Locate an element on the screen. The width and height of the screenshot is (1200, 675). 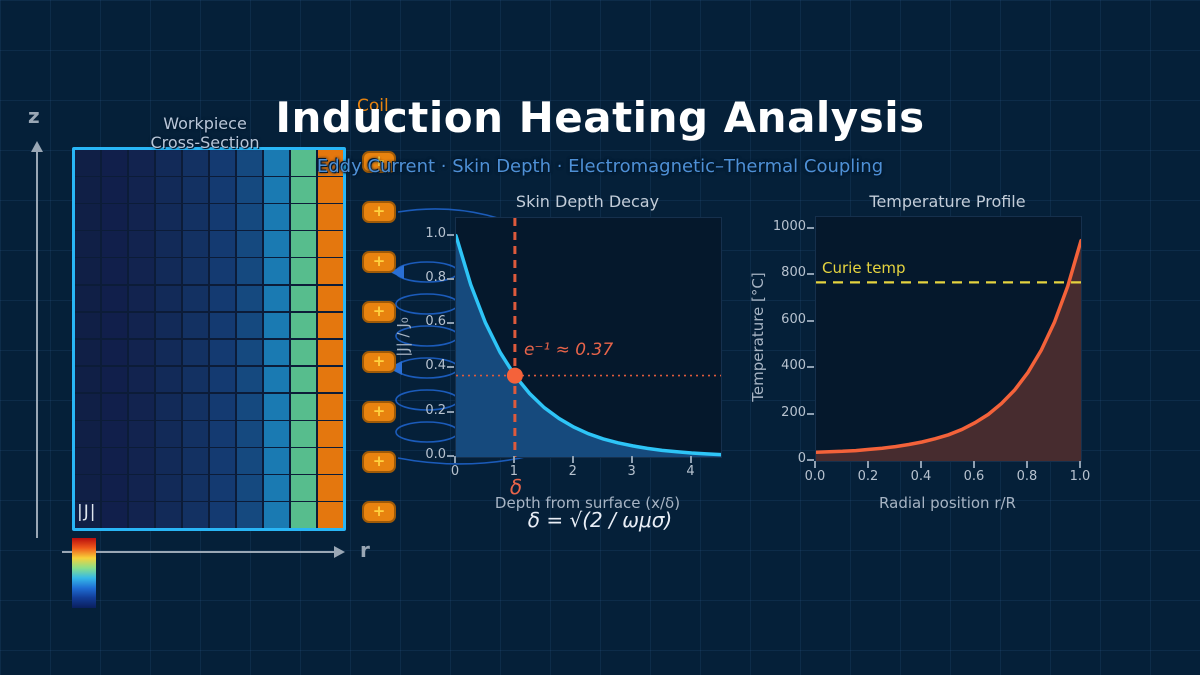
x-tick-label: 0.0 is located at coordinates (815, 476).